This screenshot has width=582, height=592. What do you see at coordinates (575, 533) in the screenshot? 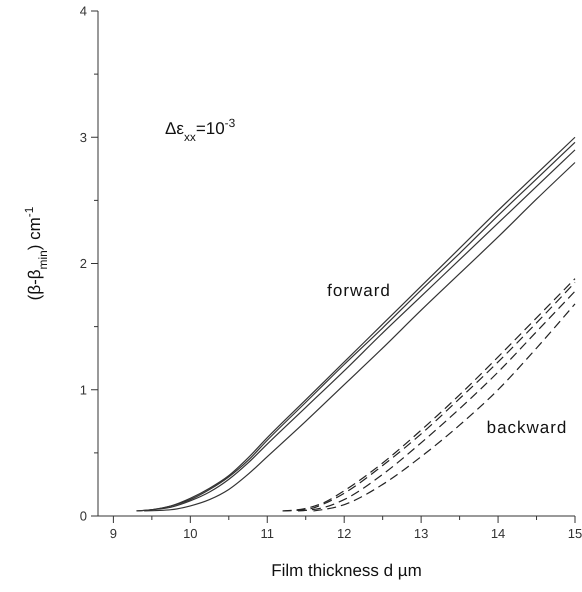
I see `x-tick-label: 15` at bounding box center [575, 533].